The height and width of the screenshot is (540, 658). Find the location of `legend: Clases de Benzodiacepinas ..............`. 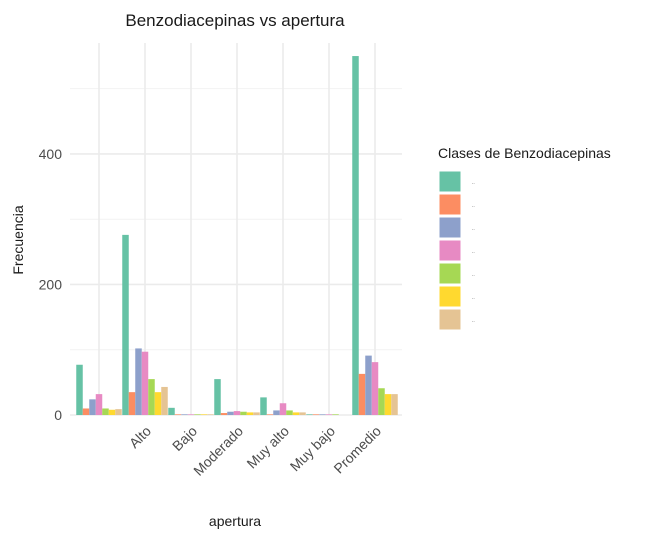

legend: Clases de Benzodiacepinas .............. is located at coordinates (524, 238).